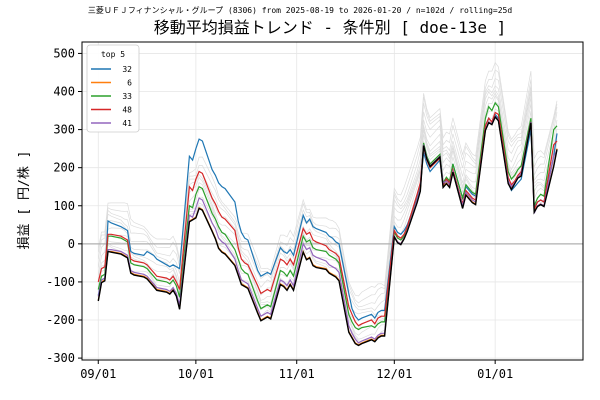 The image size is (600, 400). Describe the element at coordinates (98, 374) in the screenshot. I see `x-tick-label: 09/01` at that location.